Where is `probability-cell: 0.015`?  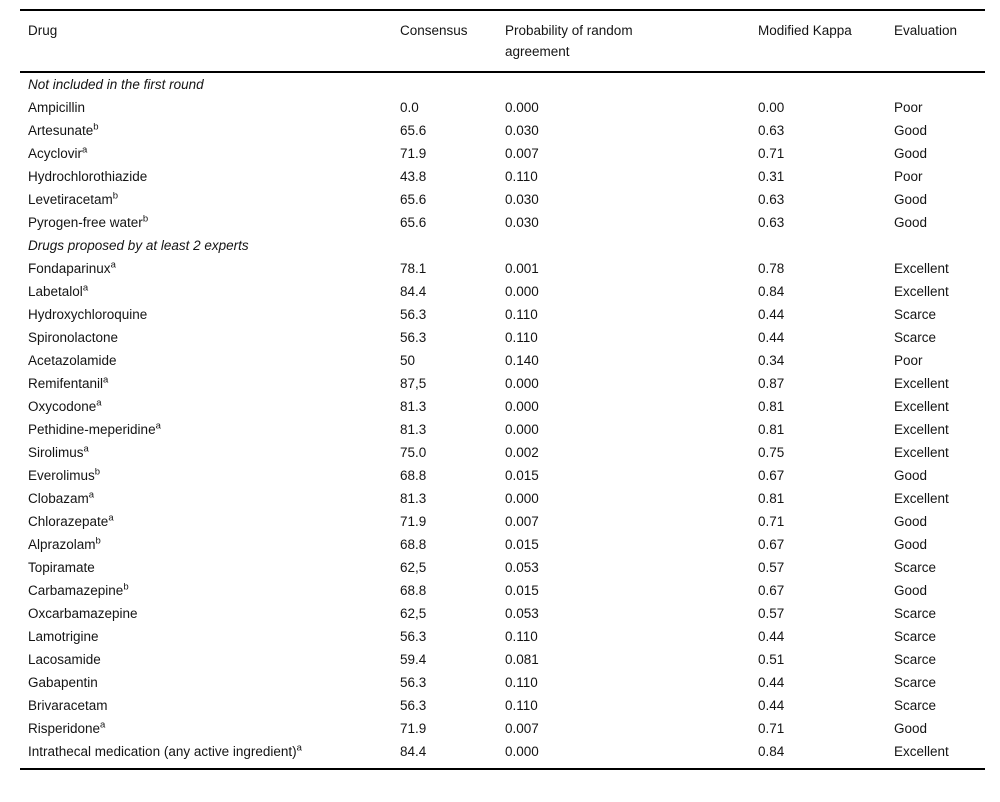 probability-cell: 0.015 is located at coordinates (522, 475).